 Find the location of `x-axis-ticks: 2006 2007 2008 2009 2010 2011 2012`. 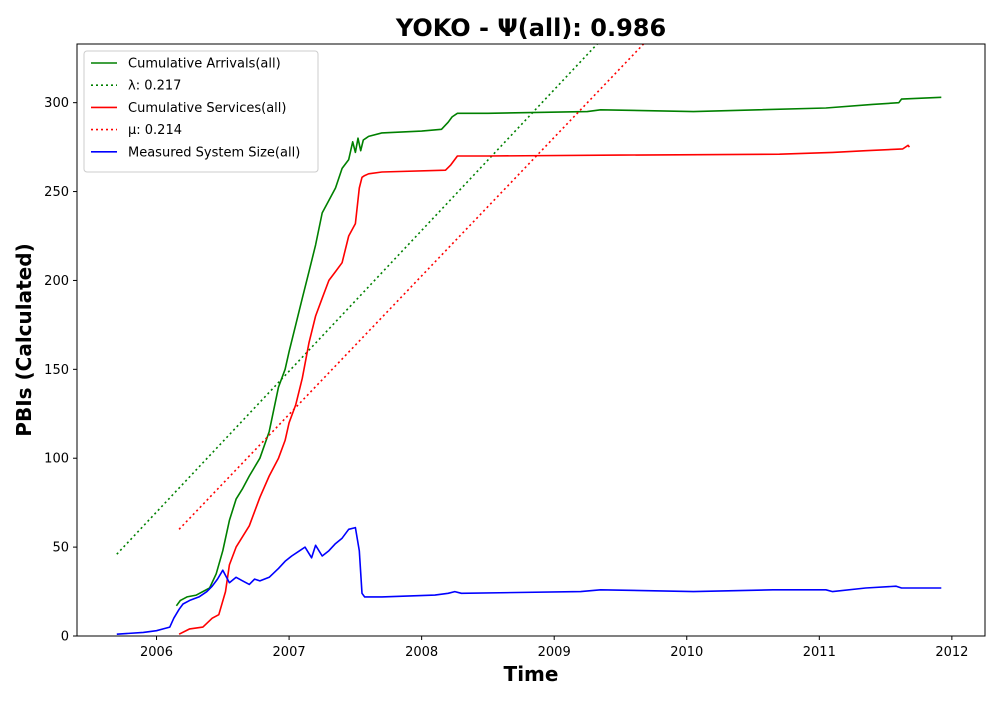

x-axis-ticks: 2006 2007 2008 2009 2010 2011 2012 is located at coordinates (554, 648).